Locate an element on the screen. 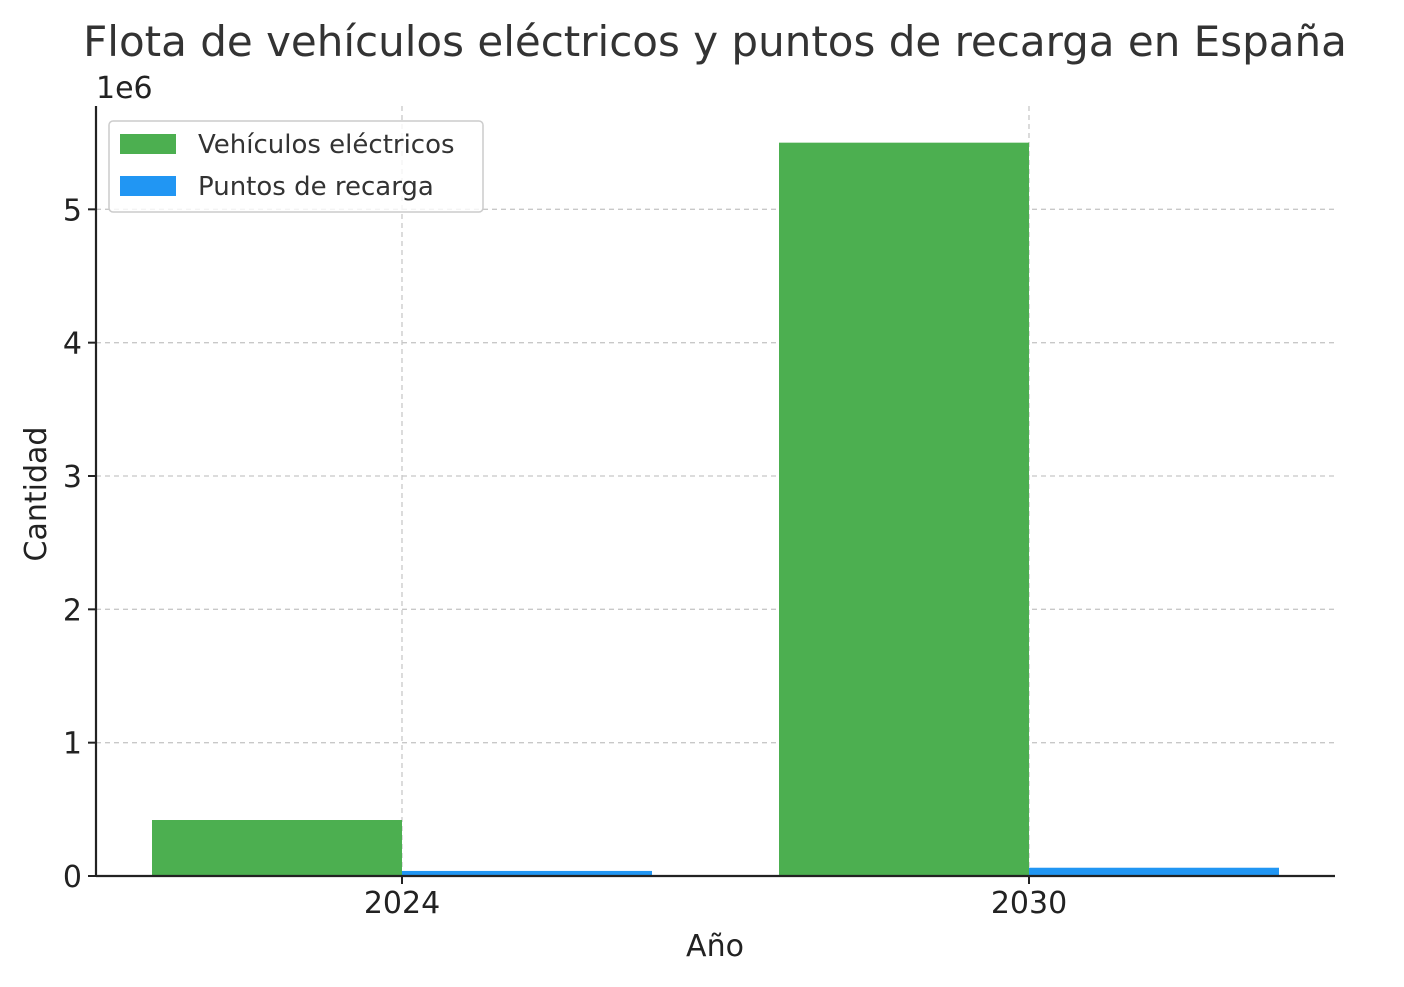 The width and height of the screenshot is (1404, 987). y-tick-label: 5 is located at coordinates (72, 210).